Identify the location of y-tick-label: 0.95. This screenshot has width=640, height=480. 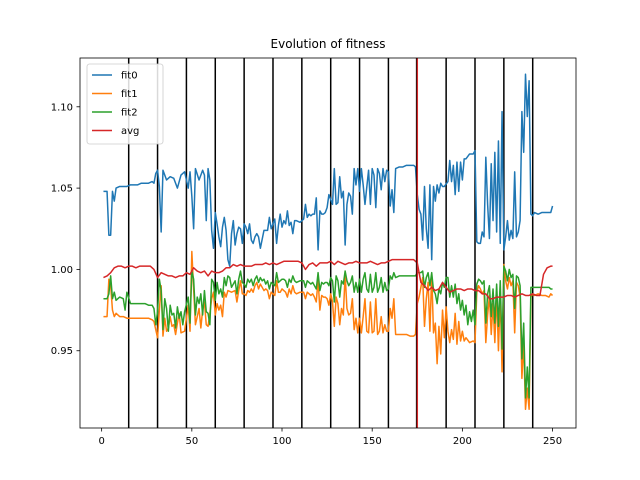
(62, 351).